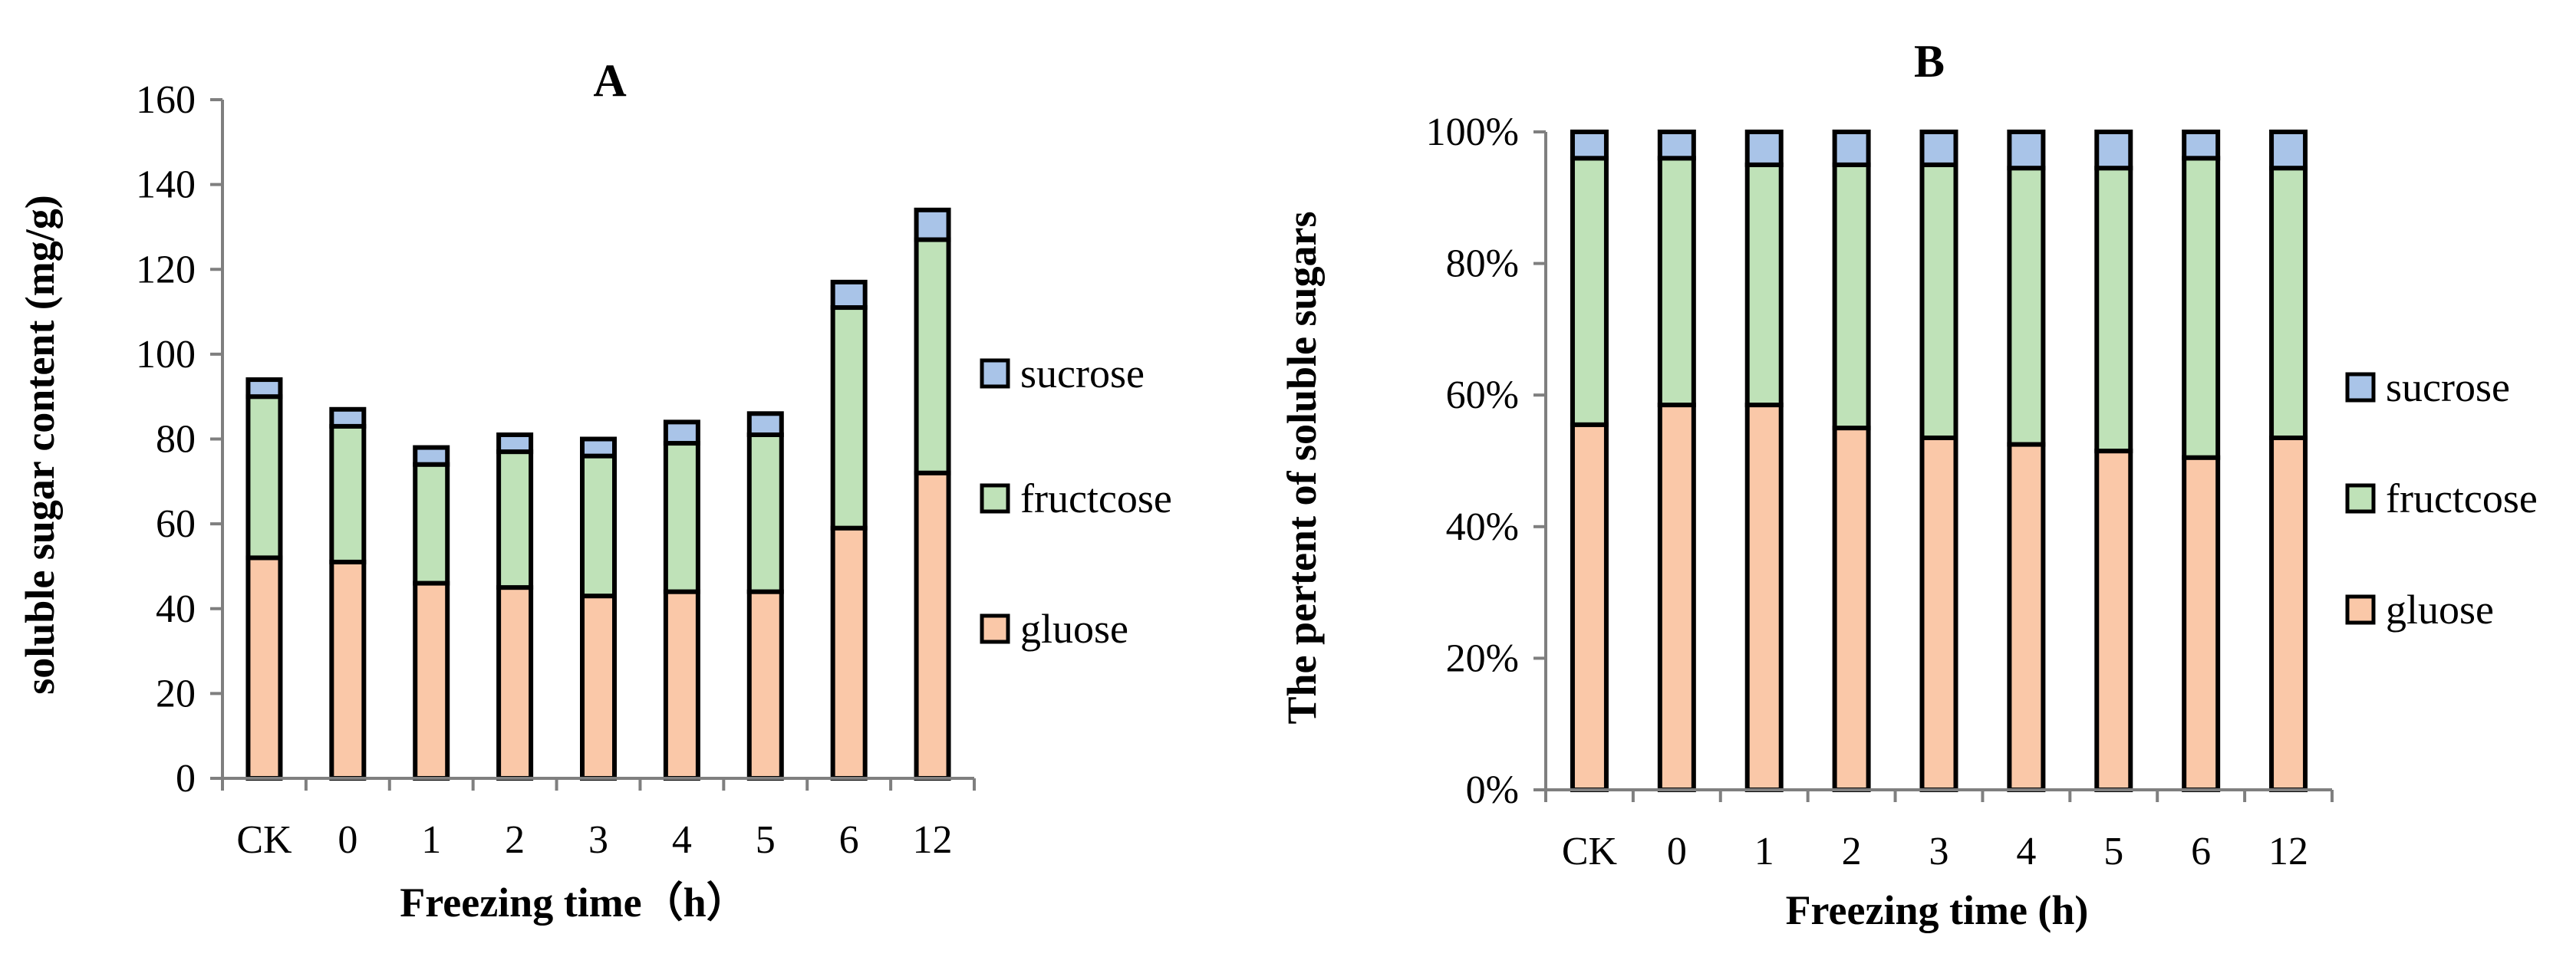 Image resolution: width=2576 pixels, height=957 pixels. What do you see at coordinates (1676, 282) in the screenshot?
I see `chart-b-bar-fructcose-0: fructcose 0: 37.5` at bounding box center [1676, 282].